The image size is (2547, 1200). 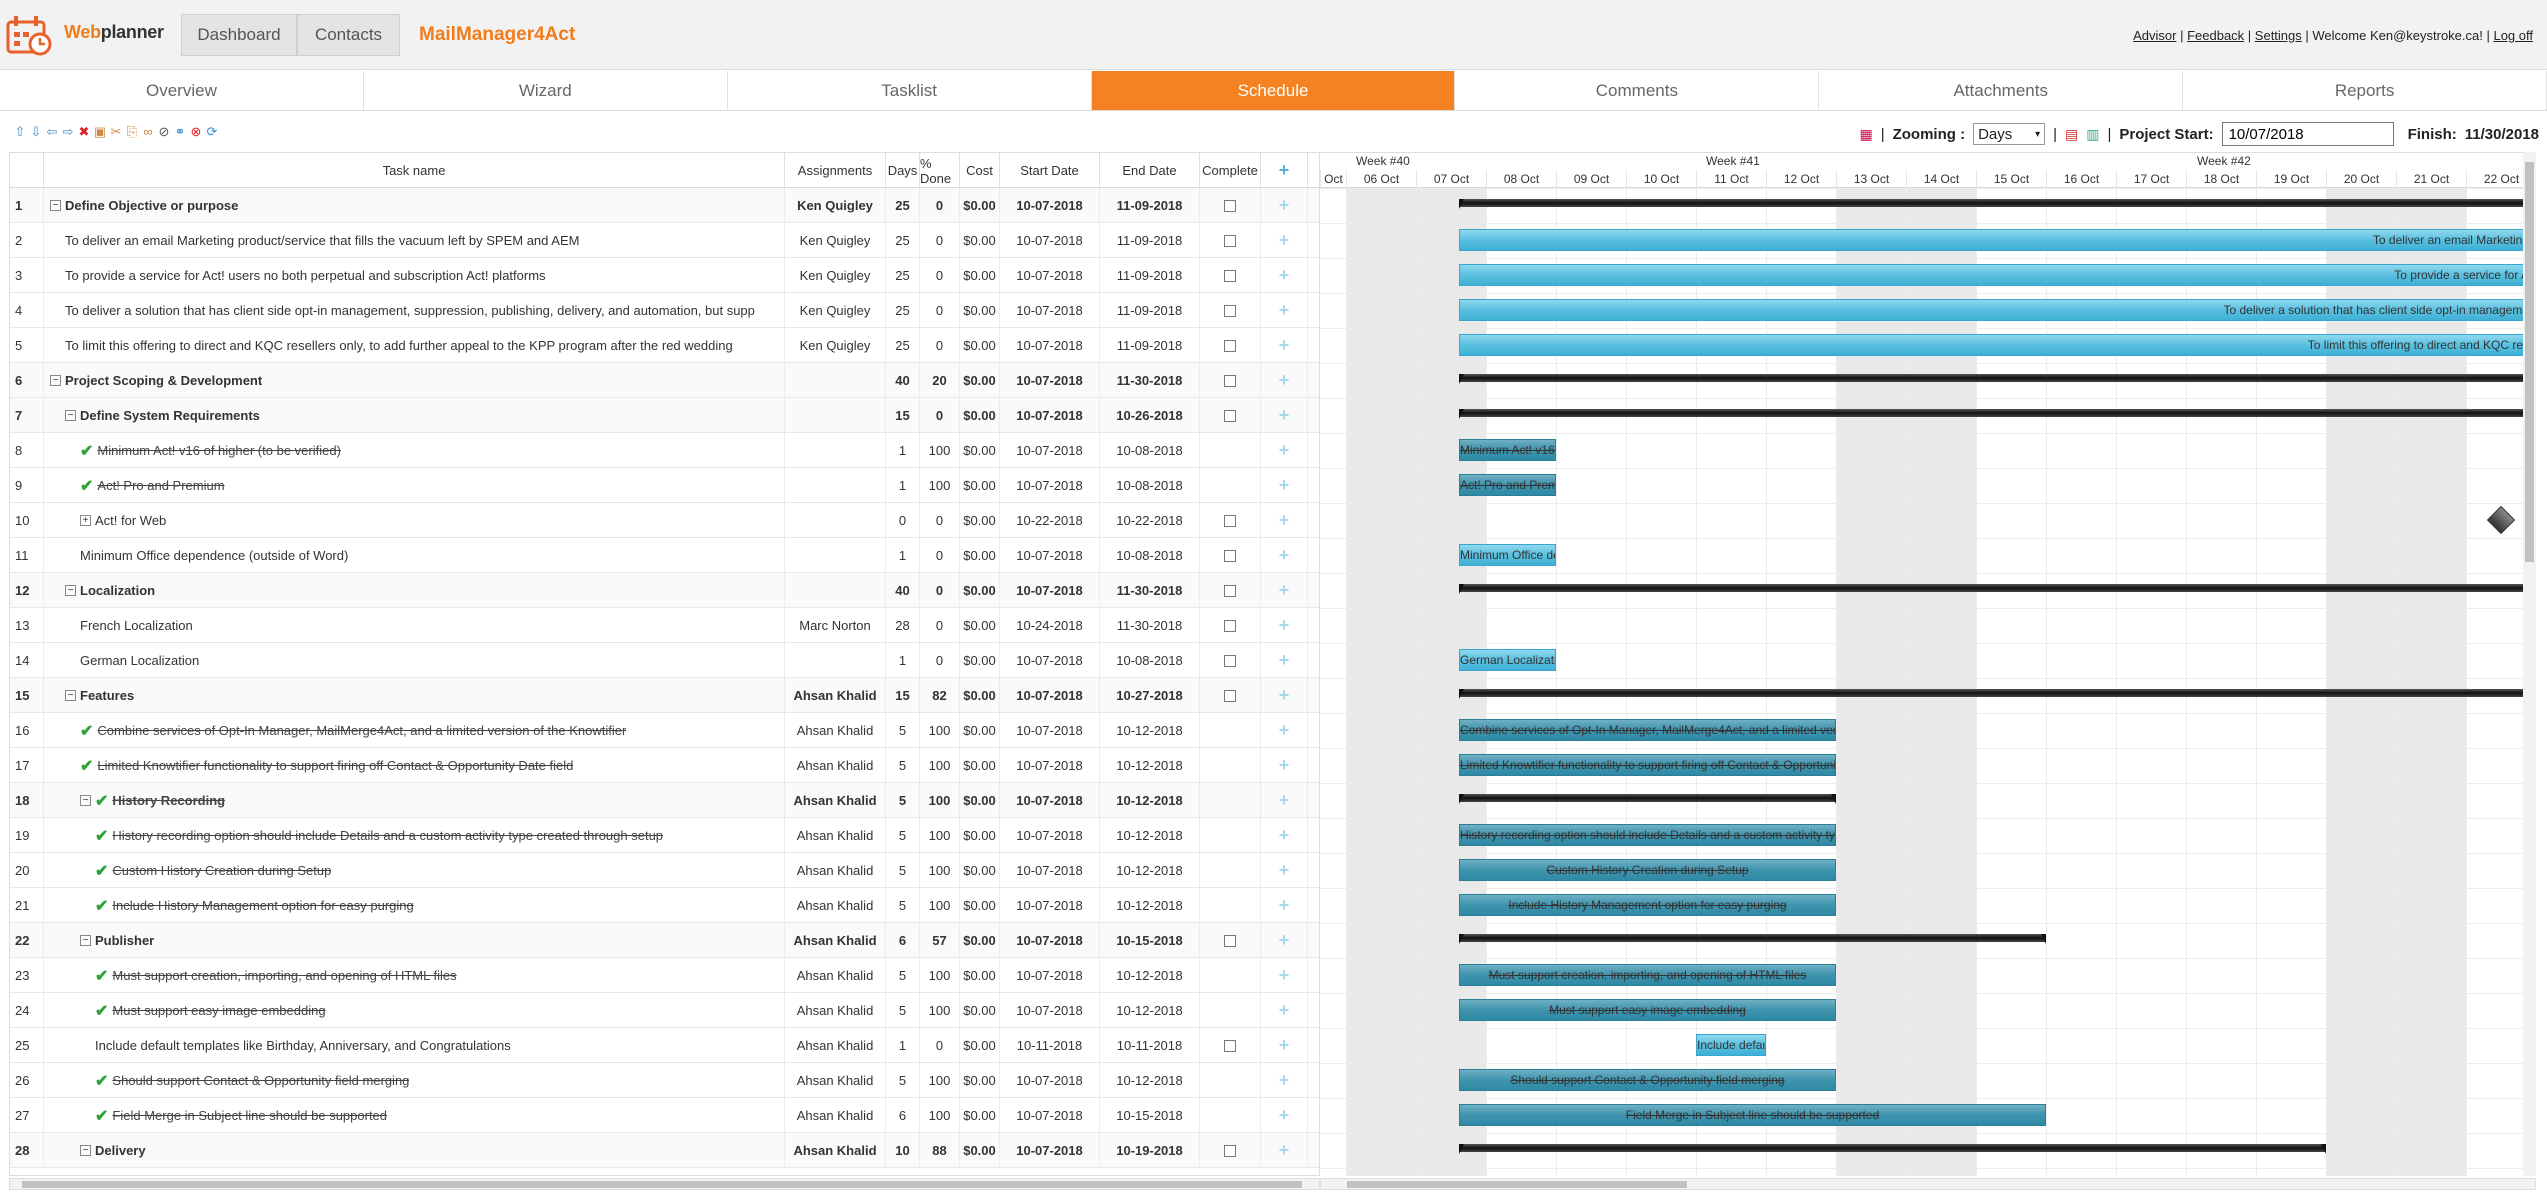 I want to click on paste-icon: ⎘, so click(x=132, y=131).